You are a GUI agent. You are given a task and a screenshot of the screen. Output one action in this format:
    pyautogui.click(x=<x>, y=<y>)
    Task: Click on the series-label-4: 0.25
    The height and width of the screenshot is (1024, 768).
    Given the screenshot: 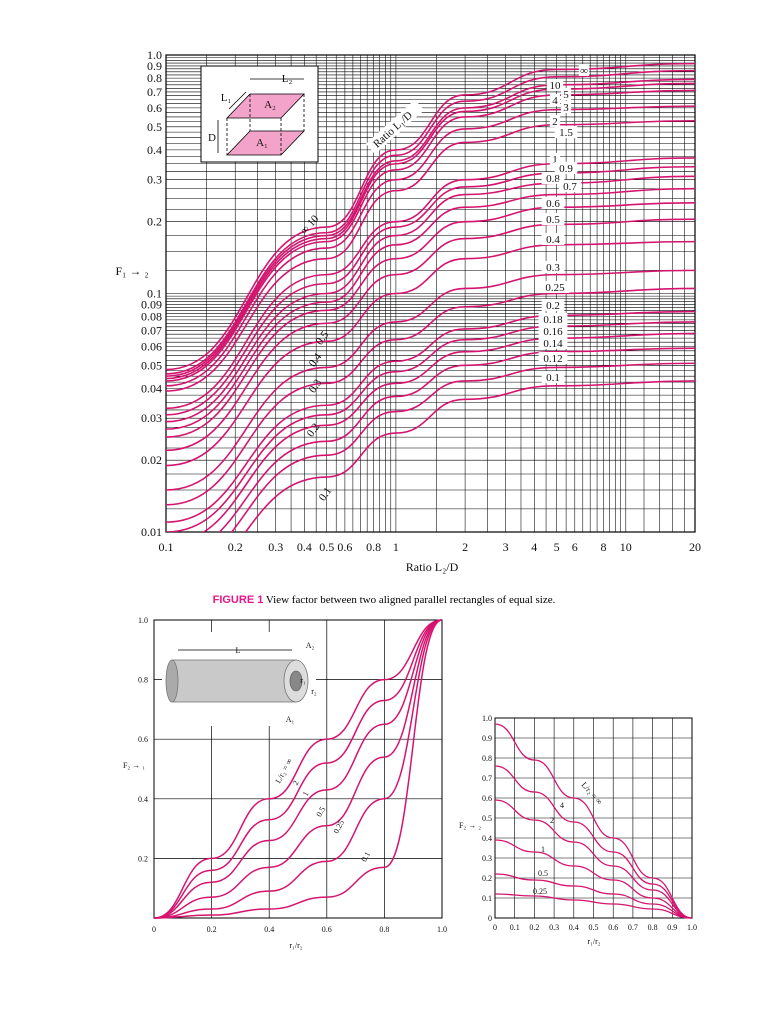 What is the action you would take?
    pyautogui.click(x=339, y=827)
    